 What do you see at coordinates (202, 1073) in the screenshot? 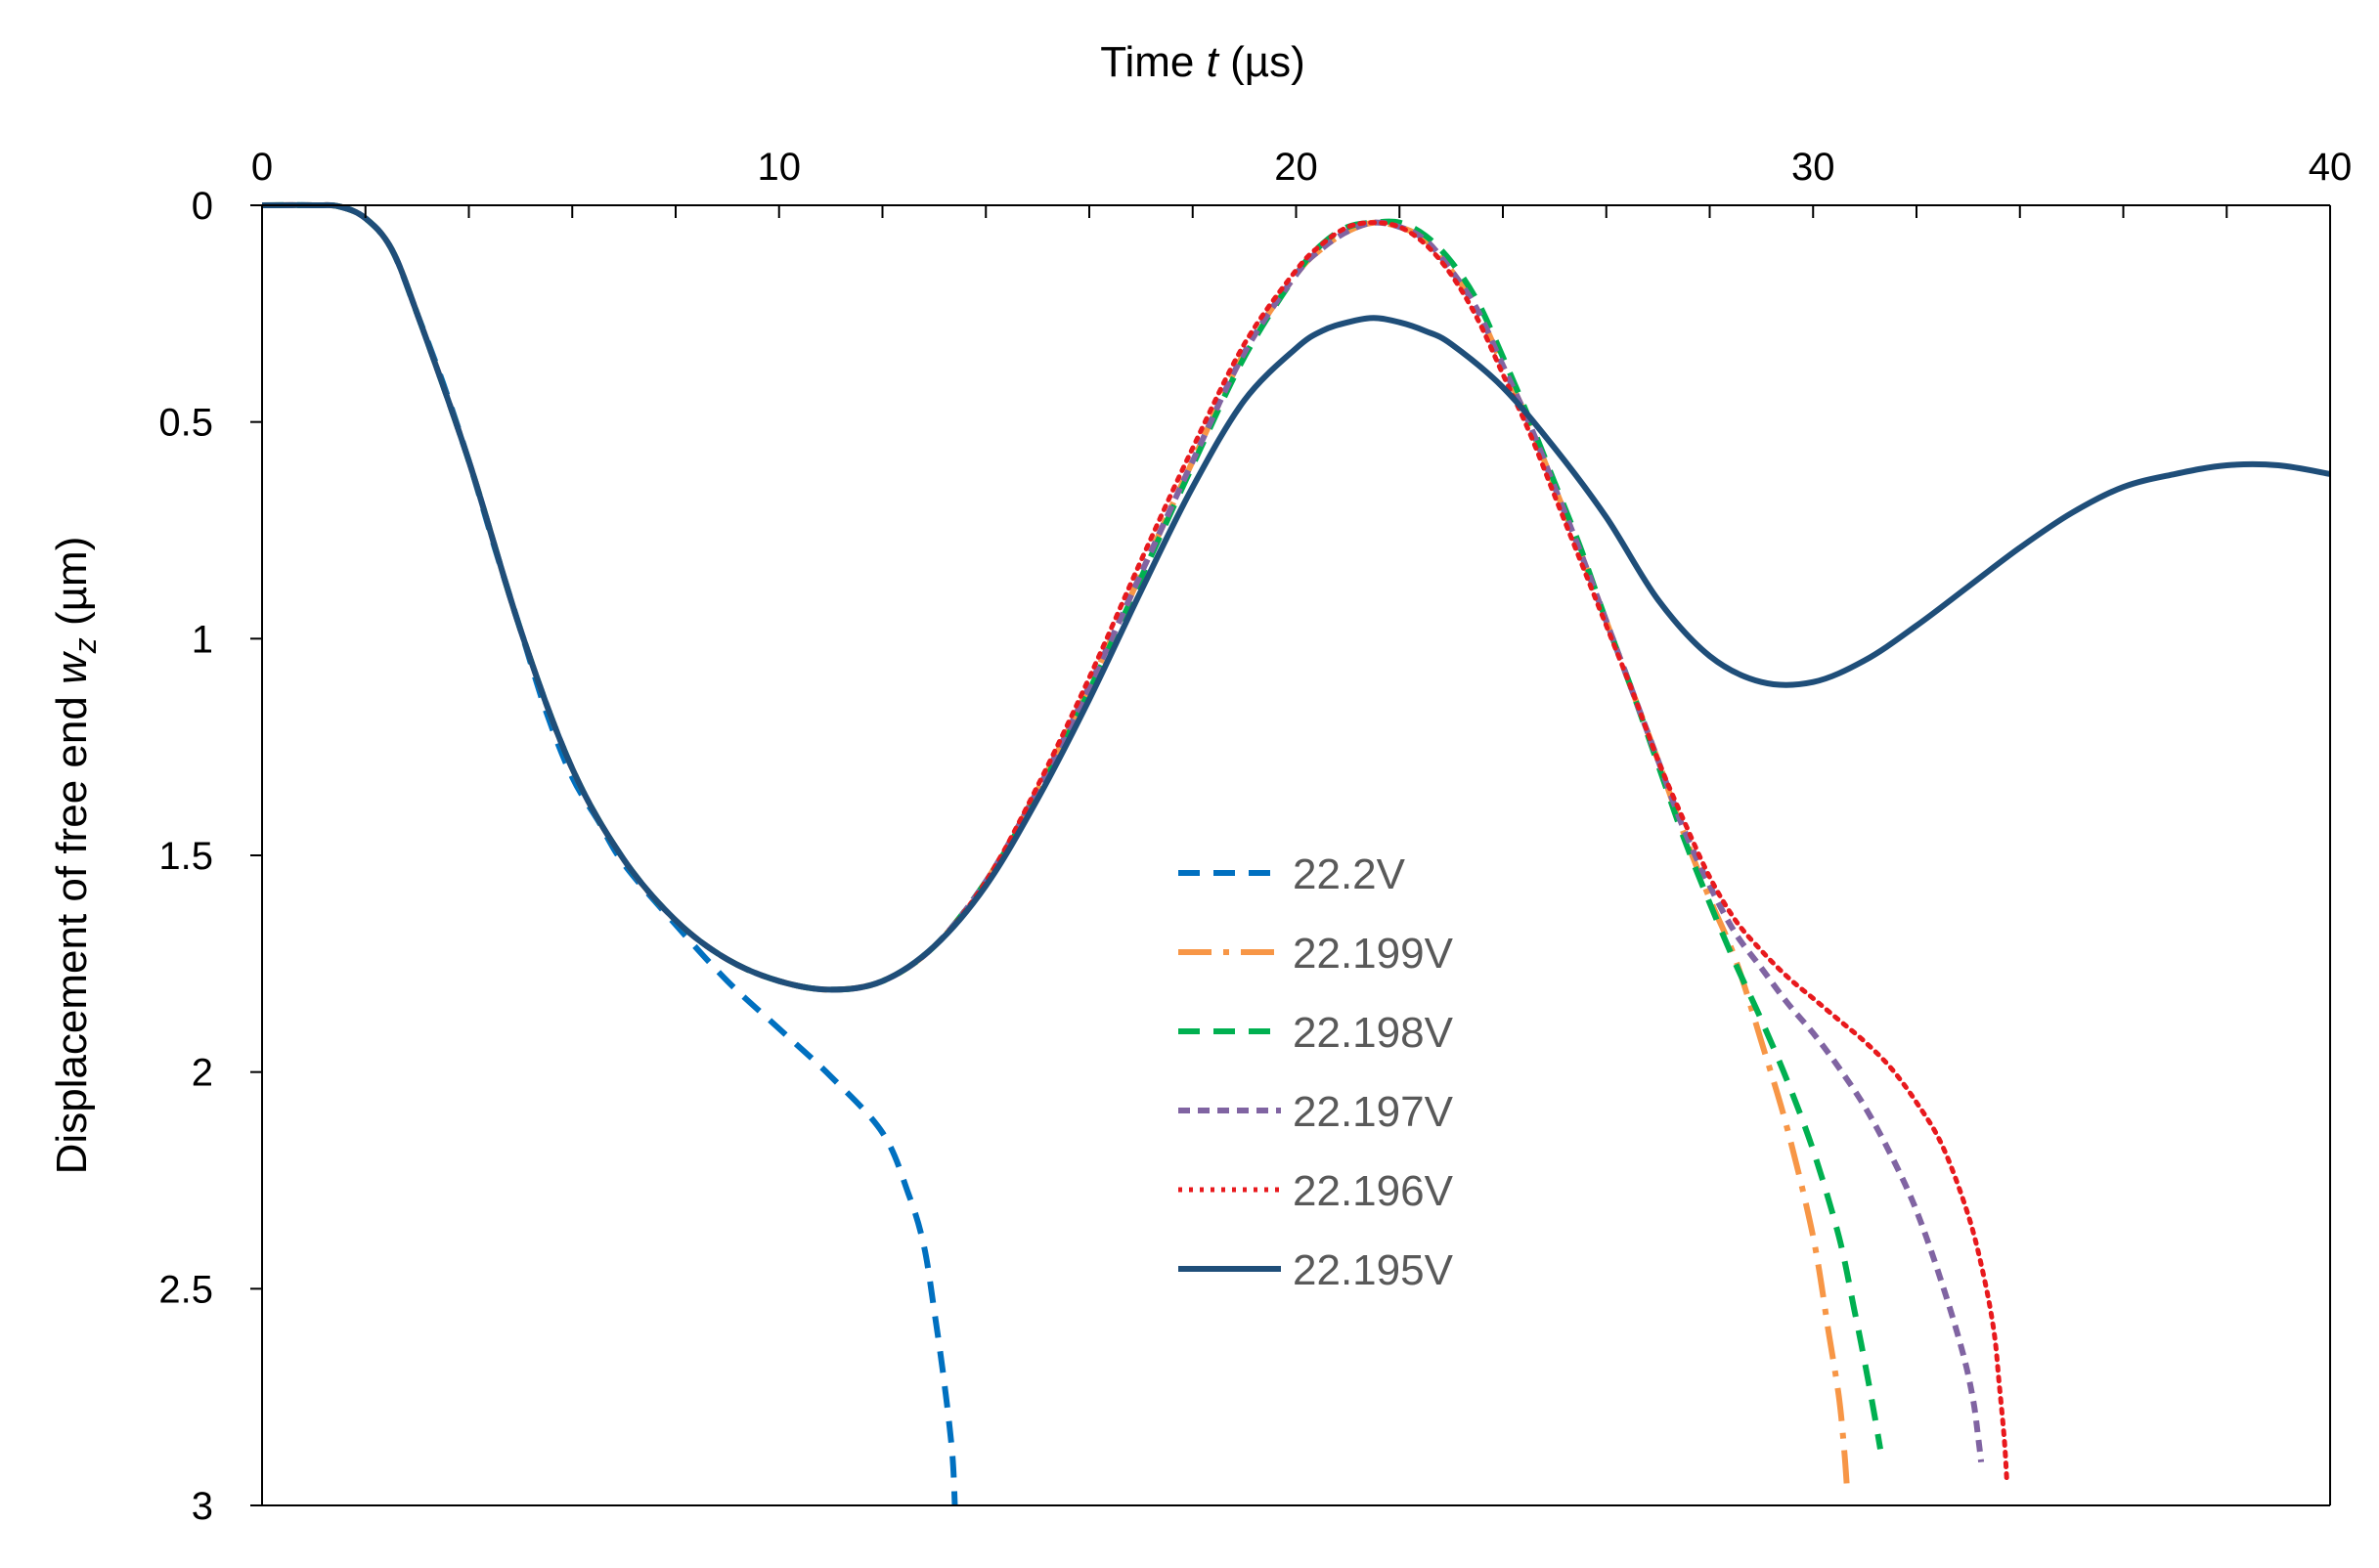
I see `y-tick-label: 2` at bounding box center [202, 1073].